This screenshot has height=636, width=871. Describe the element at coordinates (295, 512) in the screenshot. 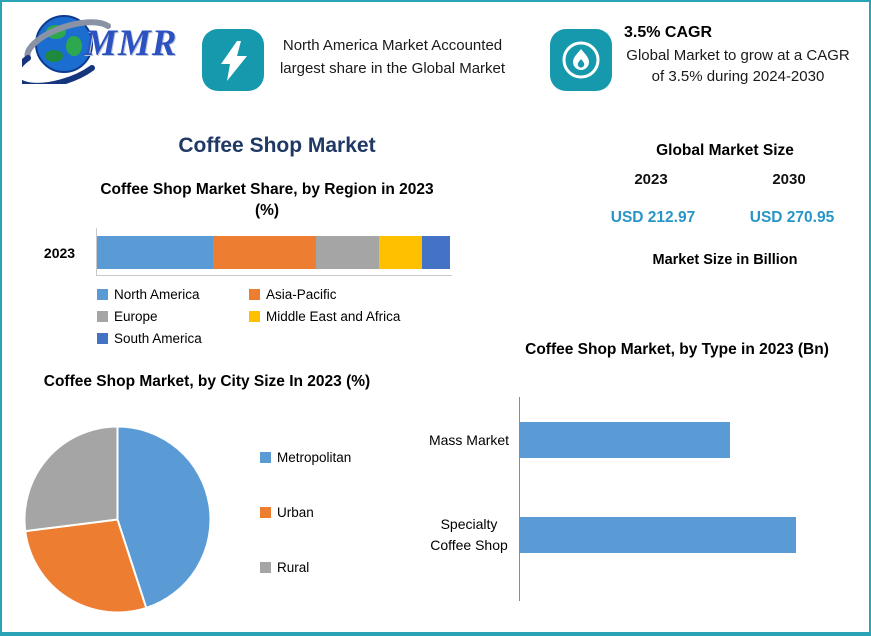

I see `pie-legend-label-urban: Urban` at that location.